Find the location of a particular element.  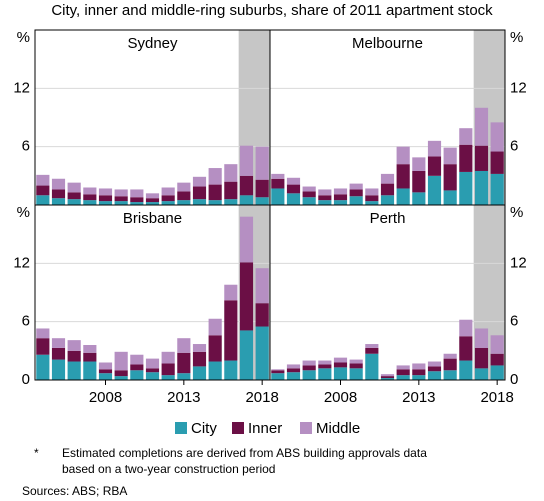

x-tick-label: 2008 is located at coordinates (105, 397).